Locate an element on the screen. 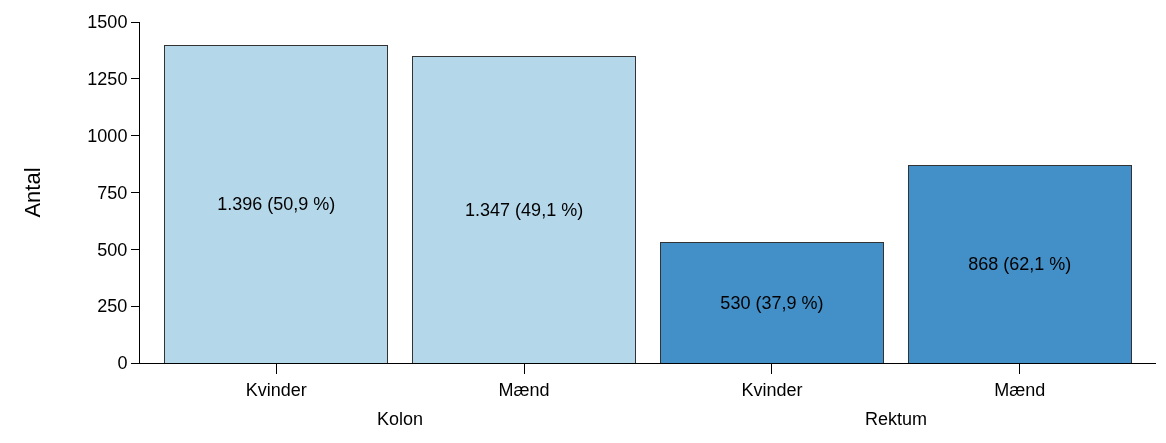 The image size is (1166, 443). text: Rektum is located at coordinates (896, 419).